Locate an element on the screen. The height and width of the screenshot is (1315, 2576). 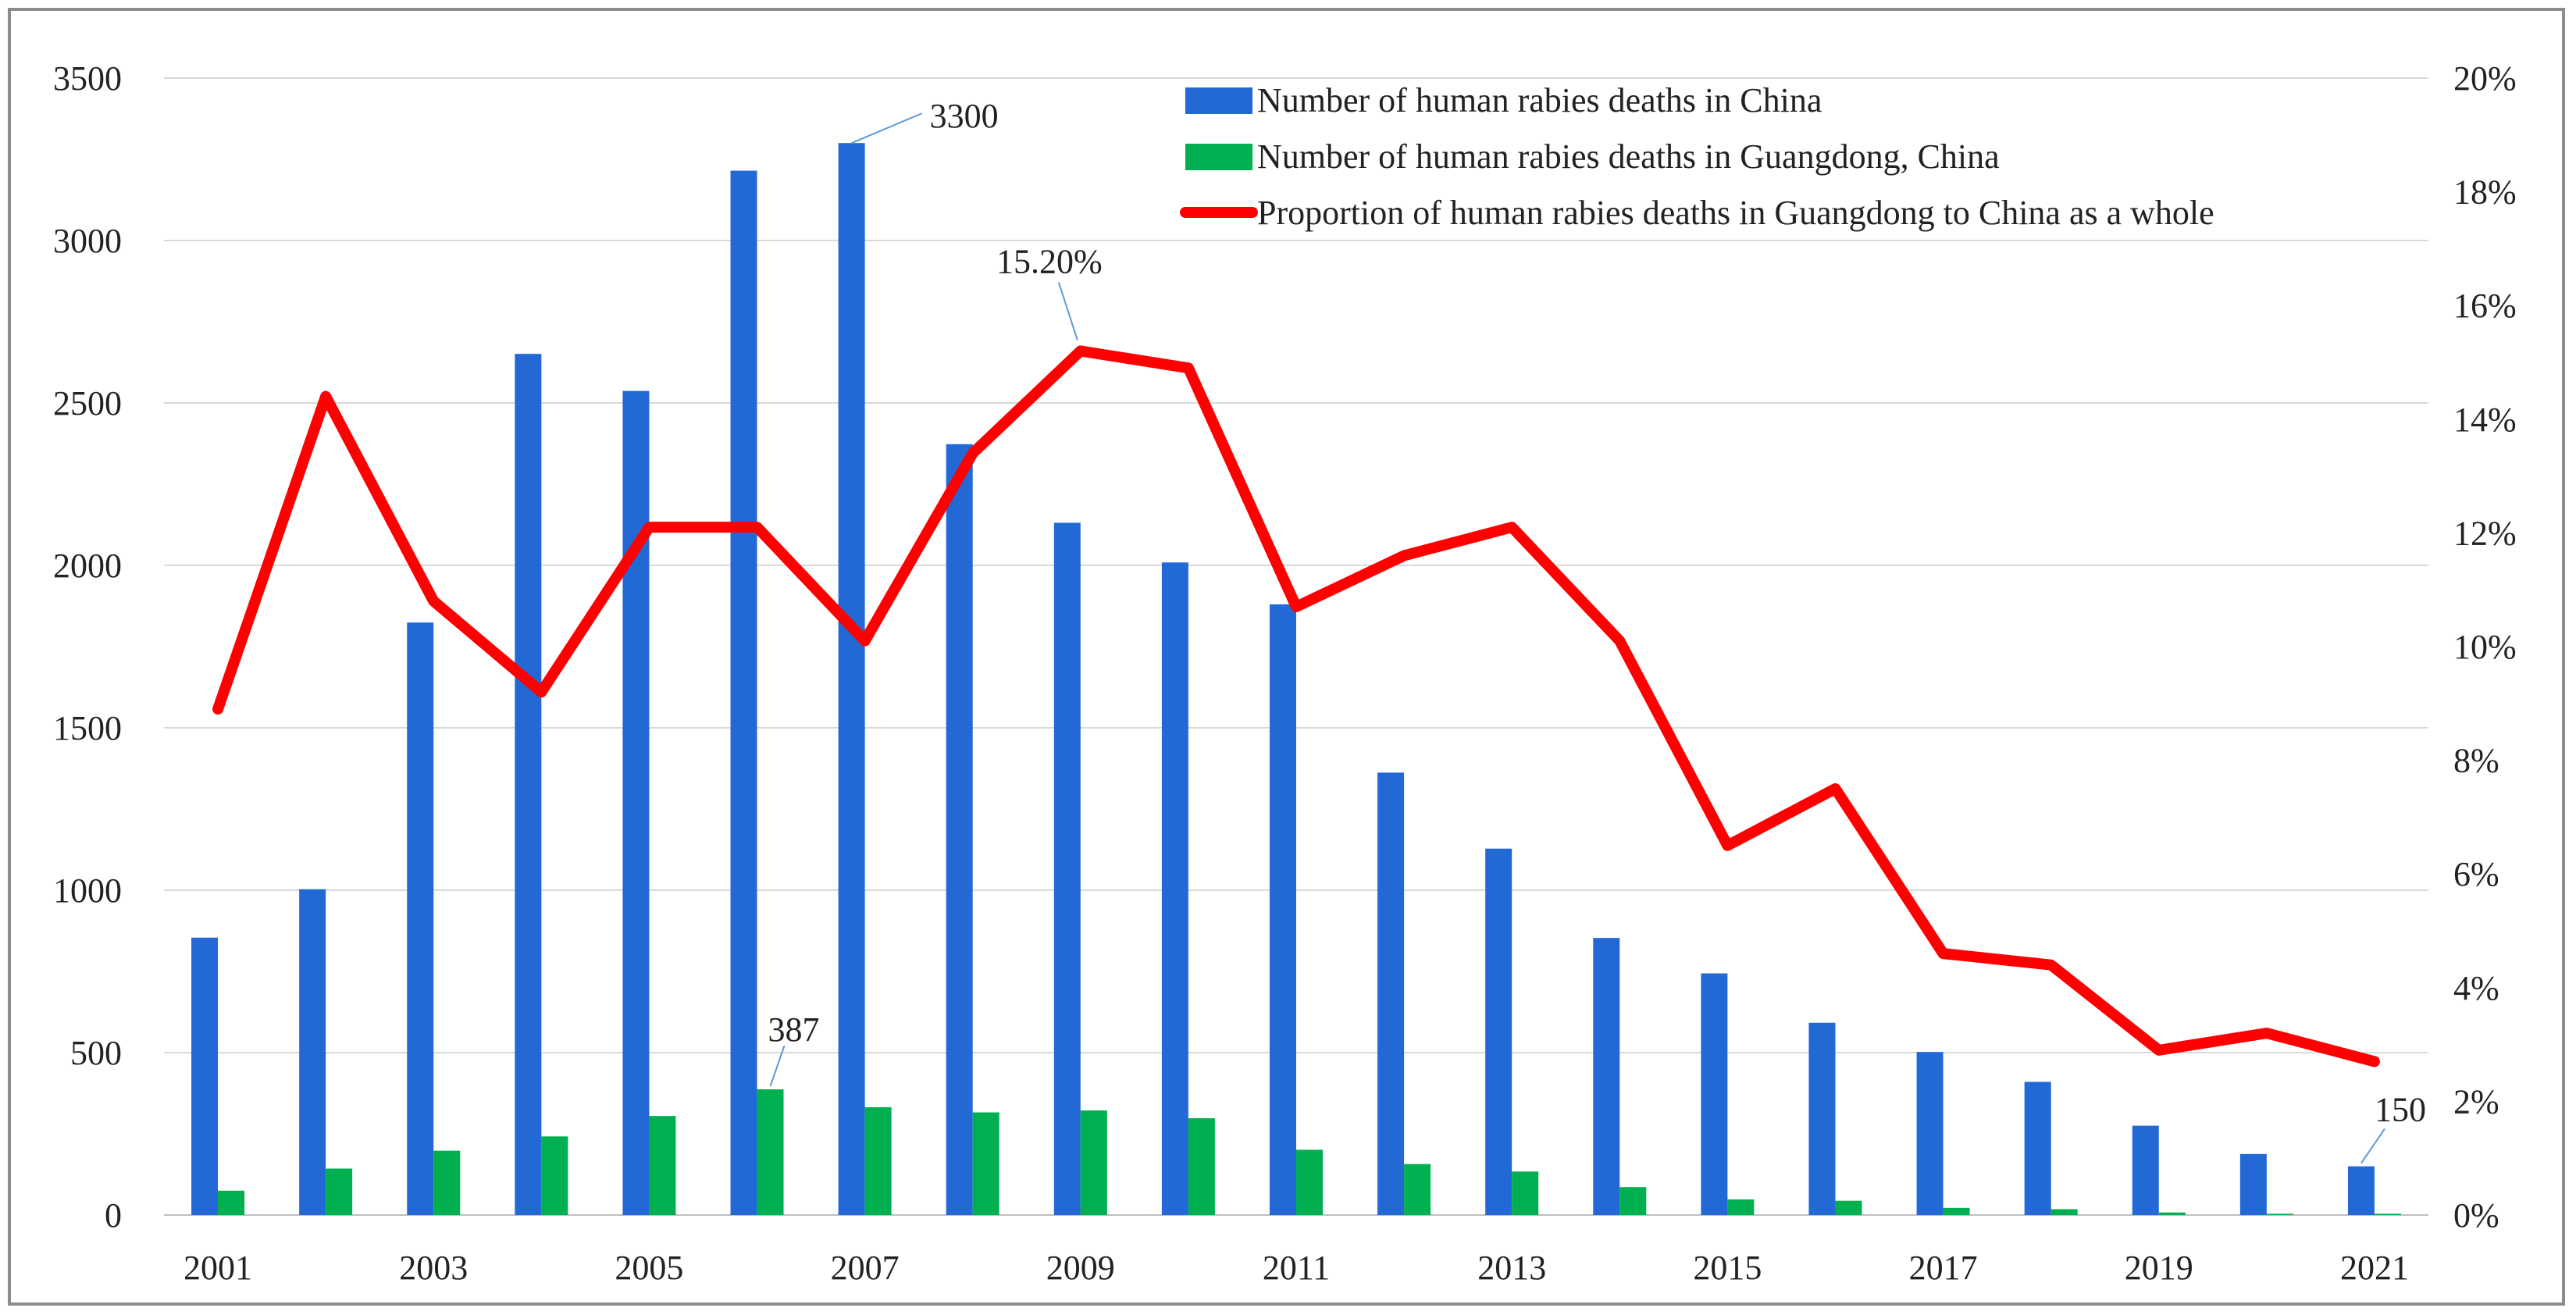
x-tick-label: 2011 is located at coordinates (1296, 1268).